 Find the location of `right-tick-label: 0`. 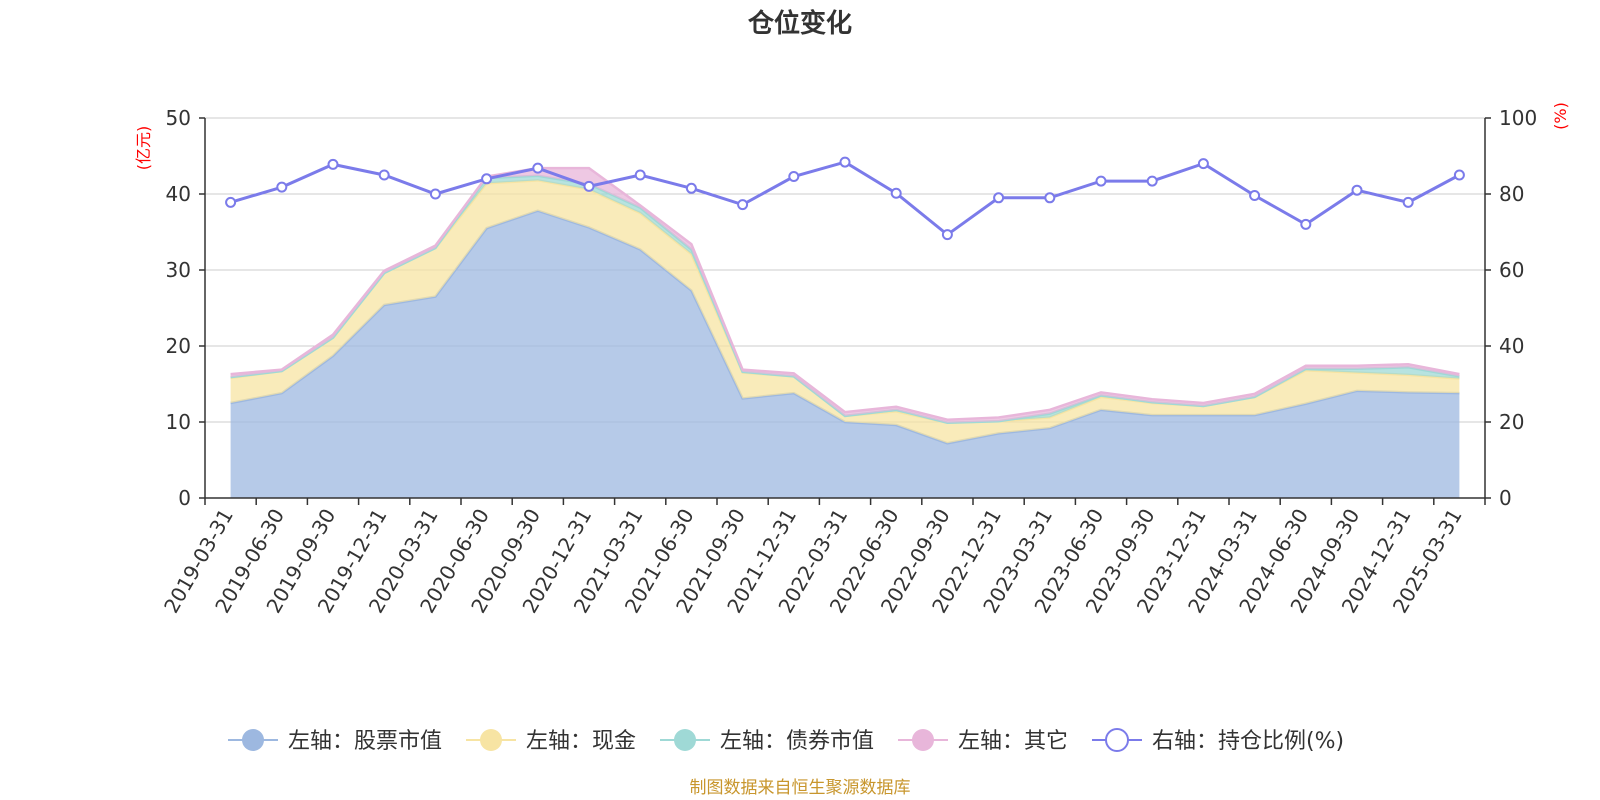

right-tick-label: 0 is located at coordinates (1505, 498).